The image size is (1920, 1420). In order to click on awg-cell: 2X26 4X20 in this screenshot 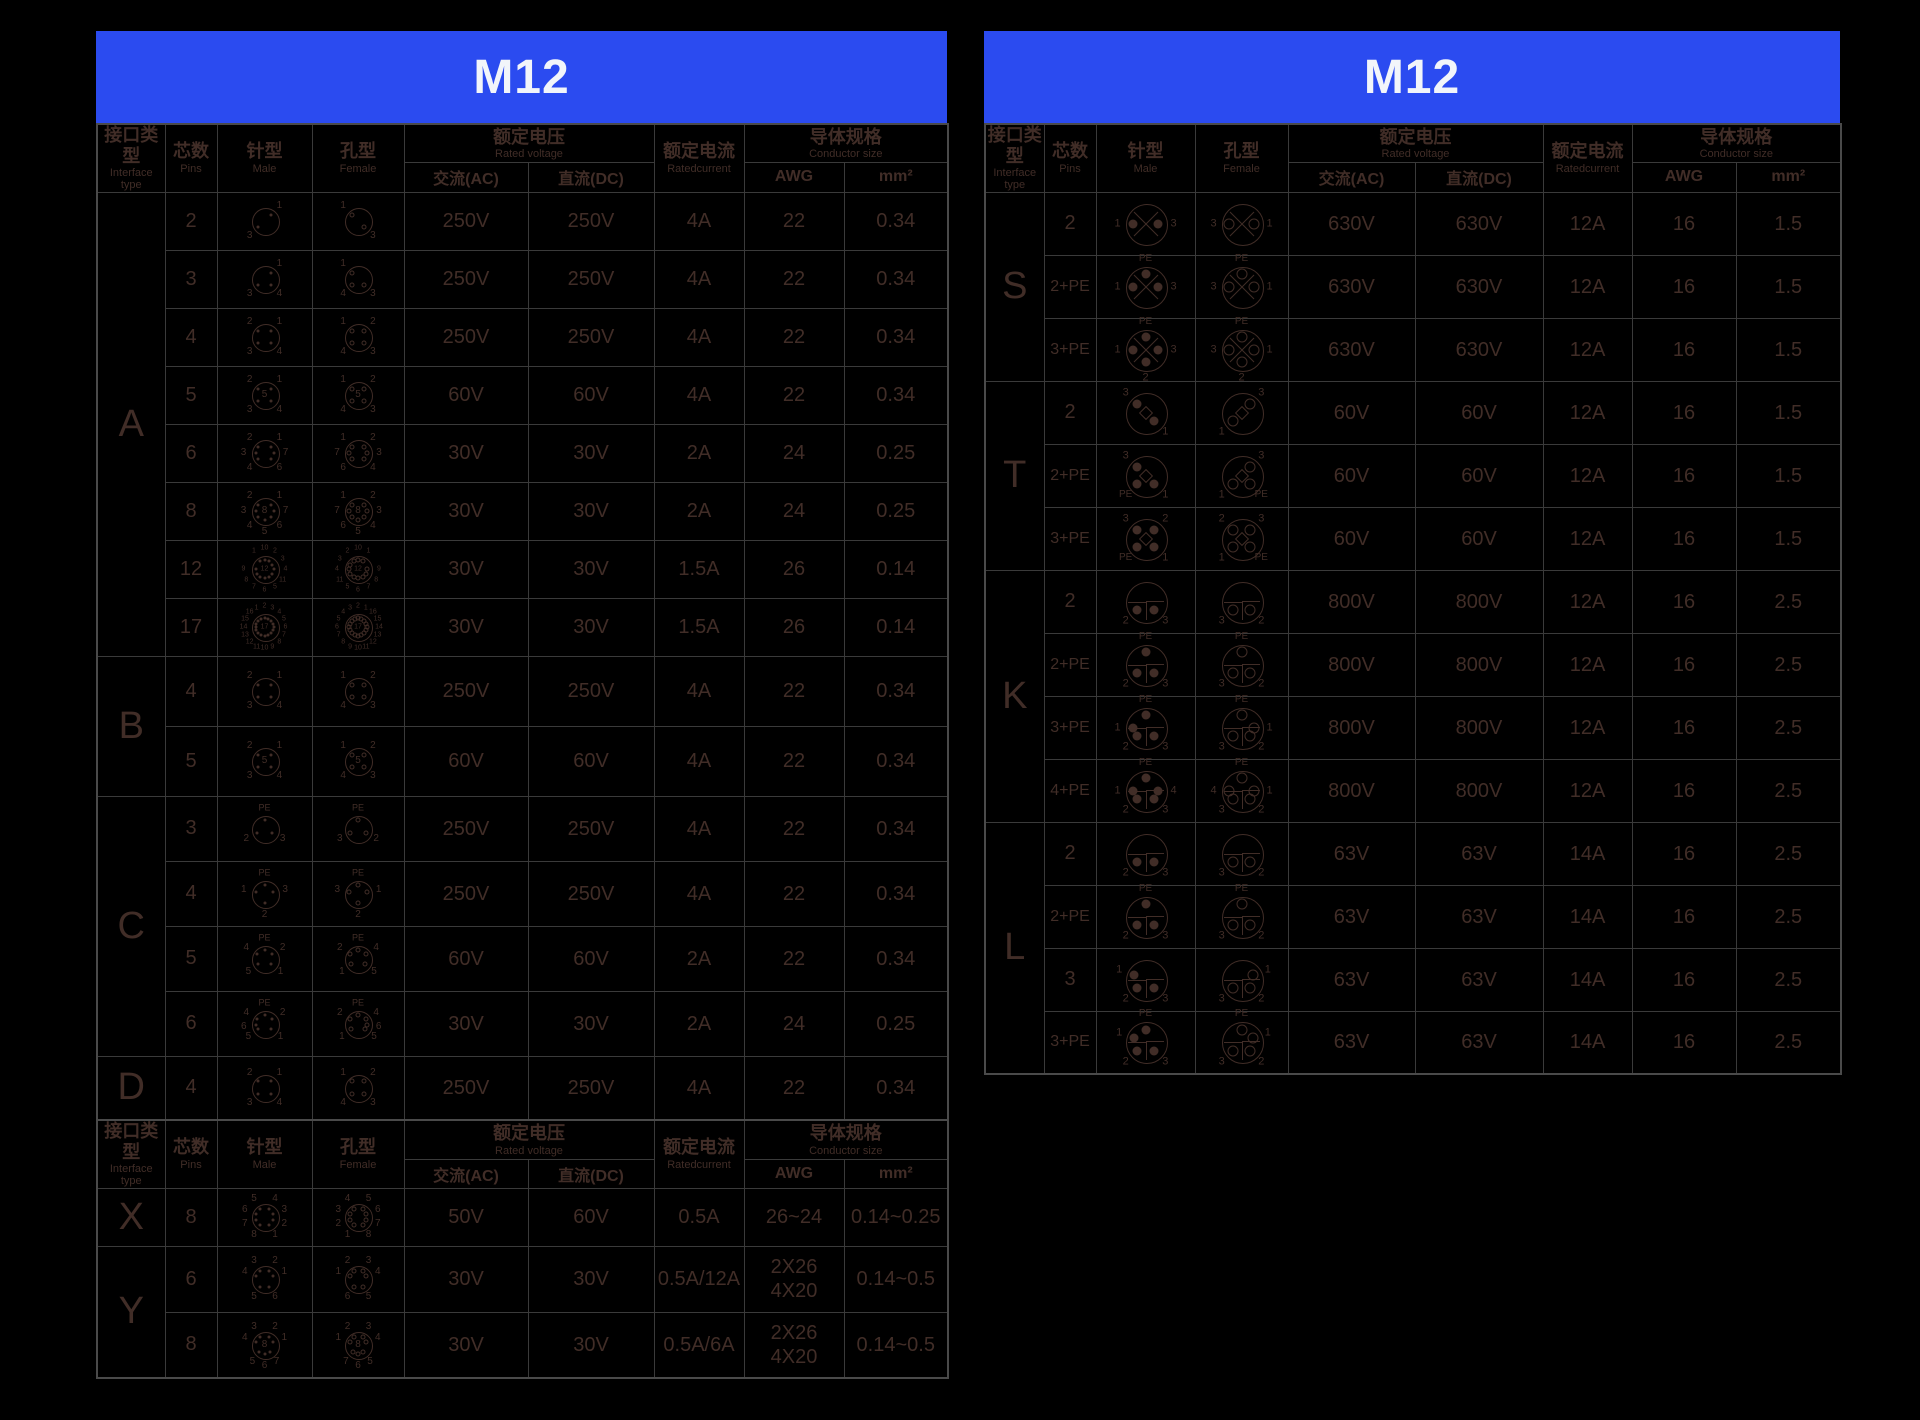, I will do `click(794, 1345)`.